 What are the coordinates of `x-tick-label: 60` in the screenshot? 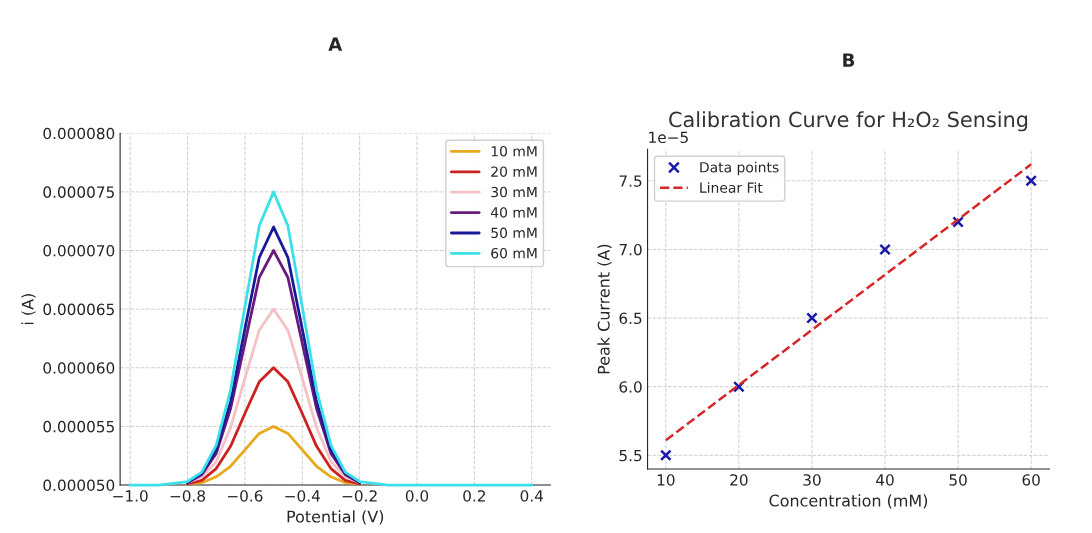 It's located at (1031, 480).